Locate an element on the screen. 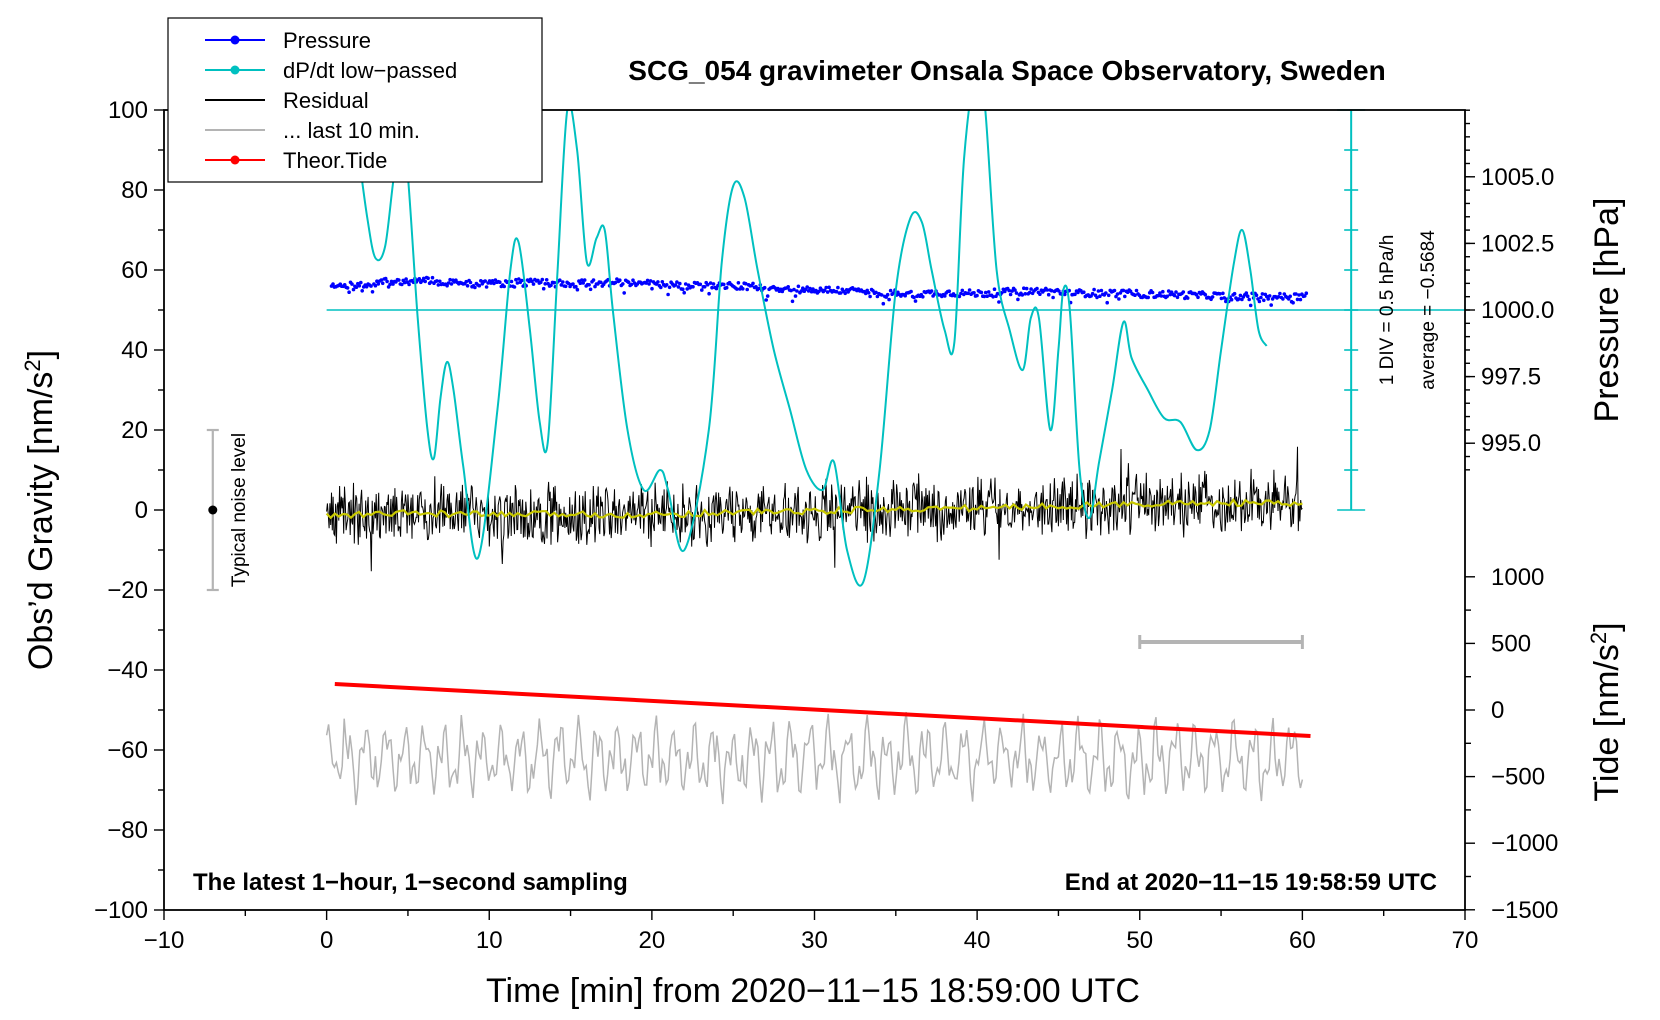 The height and width of the screenshot is (1020, 1660). x-tick-label: 20 is located at coordinates (652, 940).